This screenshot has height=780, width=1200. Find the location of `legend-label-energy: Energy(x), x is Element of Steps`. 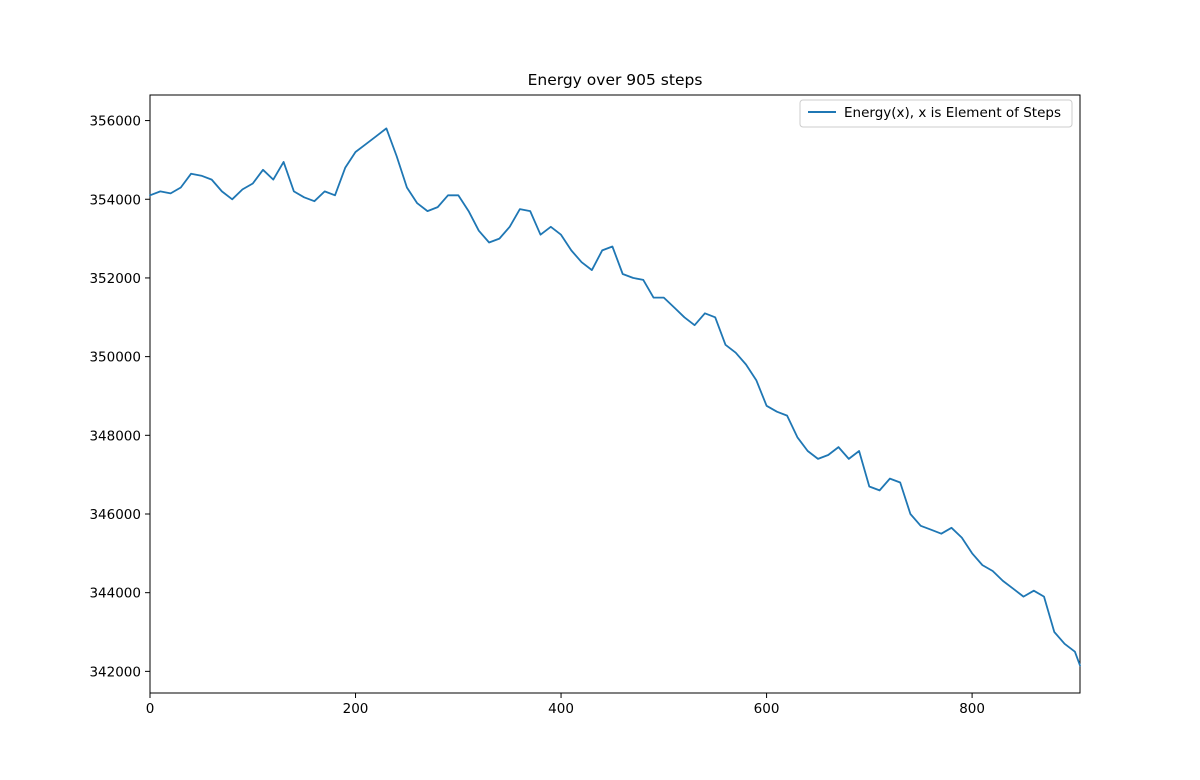

legend-label-energy: Energy(x), x is Element of Steps is located at coordinates (952, 113).